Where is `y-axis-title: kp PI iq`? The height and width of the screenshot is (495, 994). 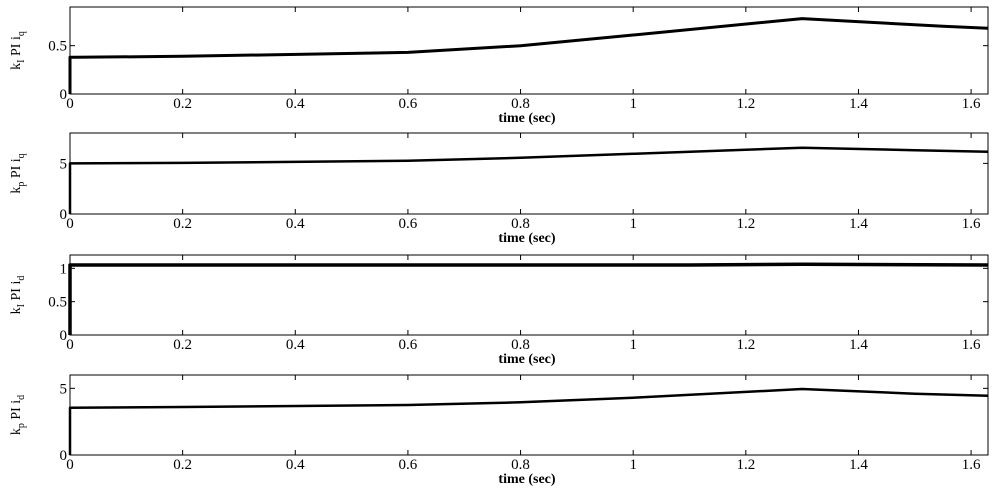 y-axis-title: kp PI iq is located at coordinates (18, 173).